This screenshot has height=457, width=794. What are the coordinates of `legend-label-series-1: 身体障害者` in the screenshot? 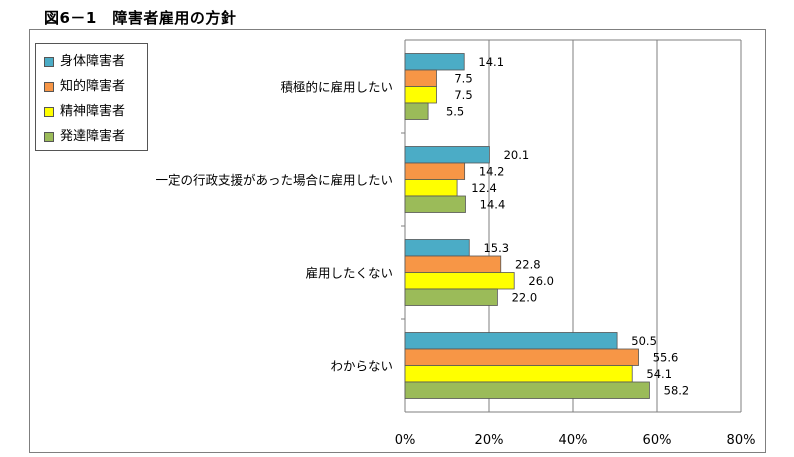 It's located at (93, 61).